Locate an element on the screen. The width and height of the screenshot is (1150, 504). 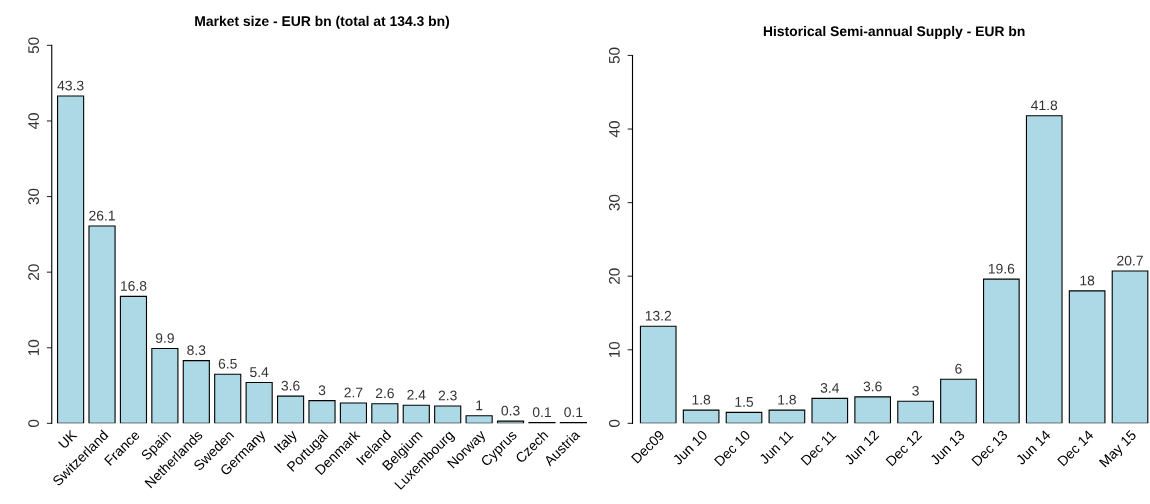
data-label: 19.6 is located at coordinates (1001, 268).